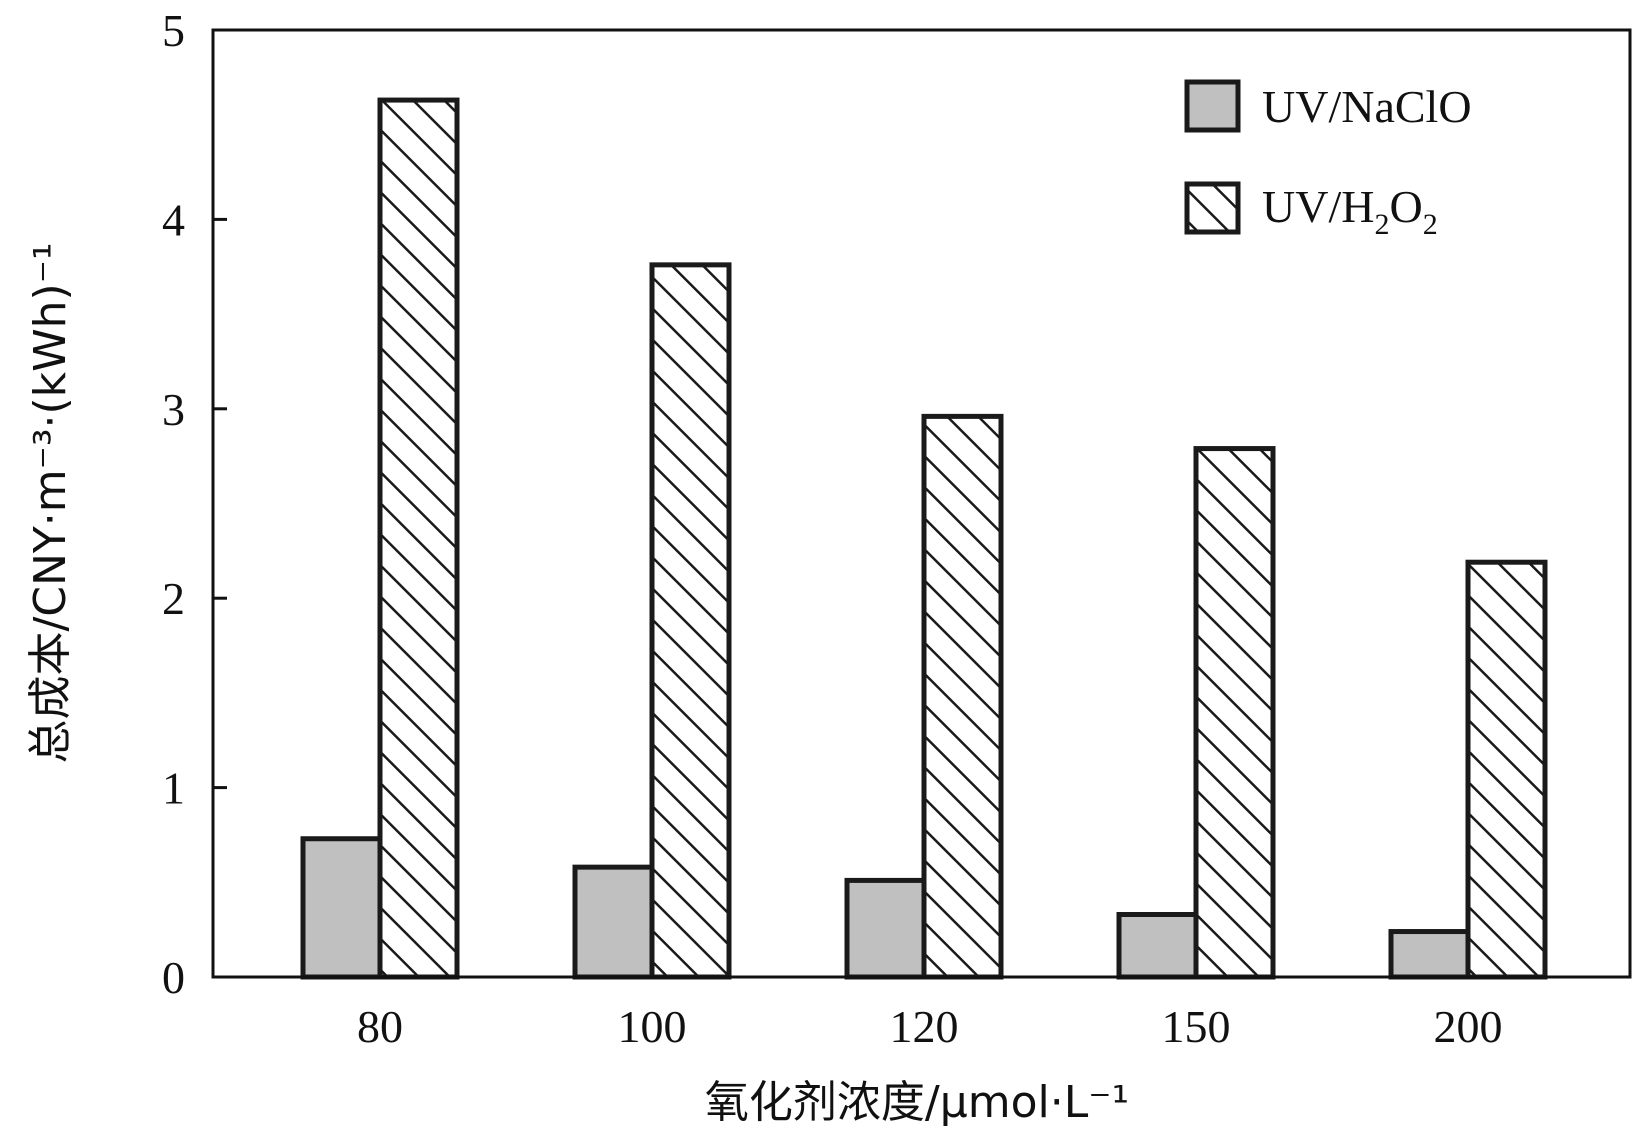 This screenshot has height=1140, width=1633. Describe the element at coordinates (173, 598) in the screenshot. I see `y-tick-label-2: 2` at that location.